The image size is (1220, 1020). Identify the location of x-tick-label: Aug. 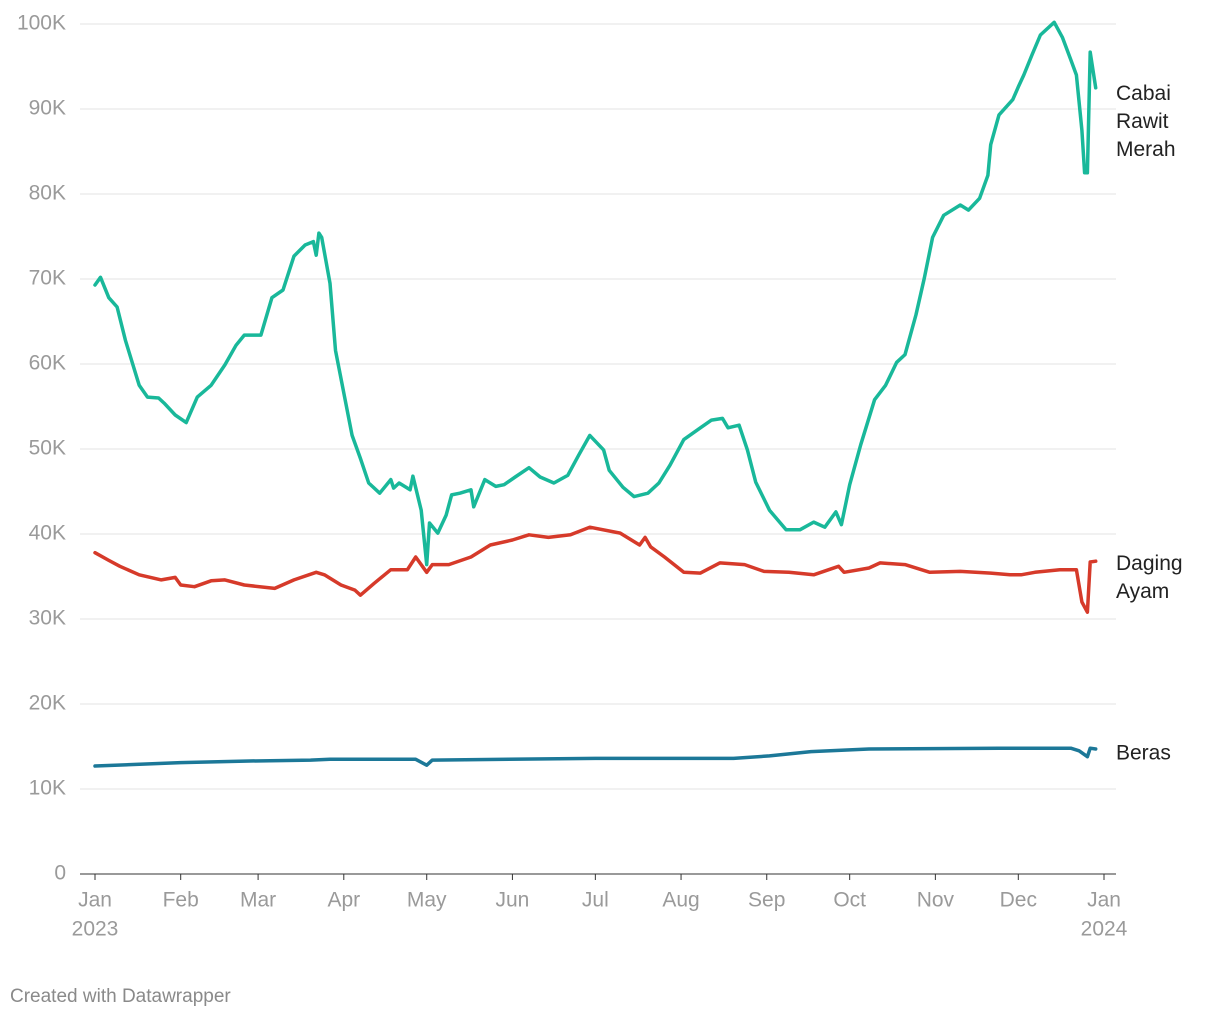
(680, 900).